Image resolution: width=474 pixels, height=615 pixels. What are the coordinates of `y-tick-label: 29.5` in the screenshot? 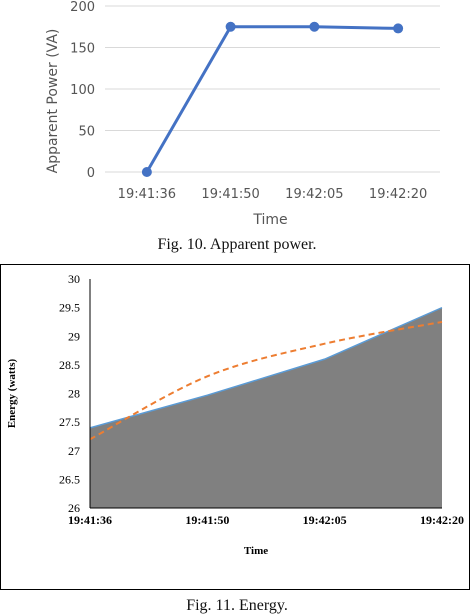 It's located at (69, 308).